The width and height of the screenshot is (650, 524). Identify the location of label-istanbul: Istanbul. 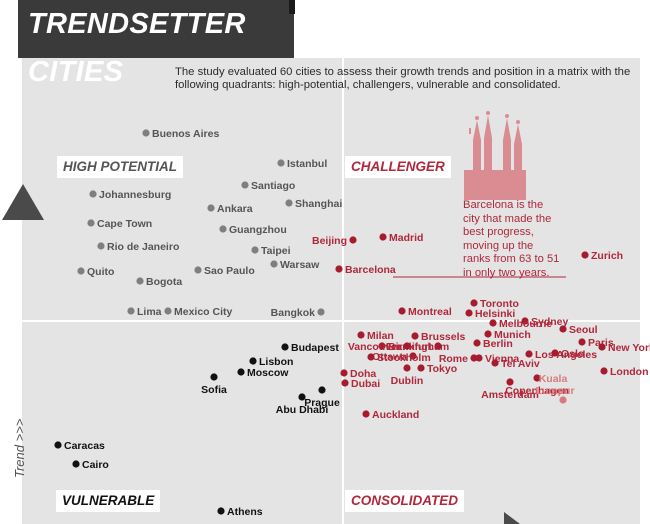
(307, 164).